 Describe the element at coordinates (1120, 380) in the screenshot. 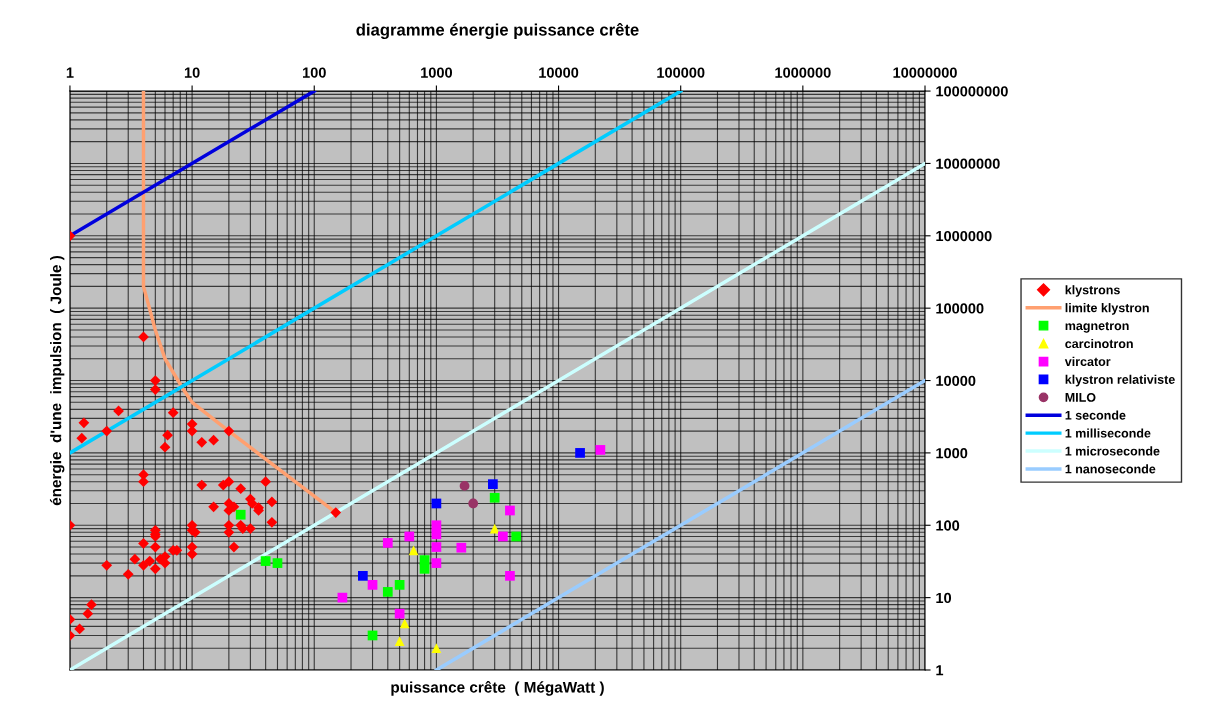

I see `legend-label: klystron relativiste` at that location.